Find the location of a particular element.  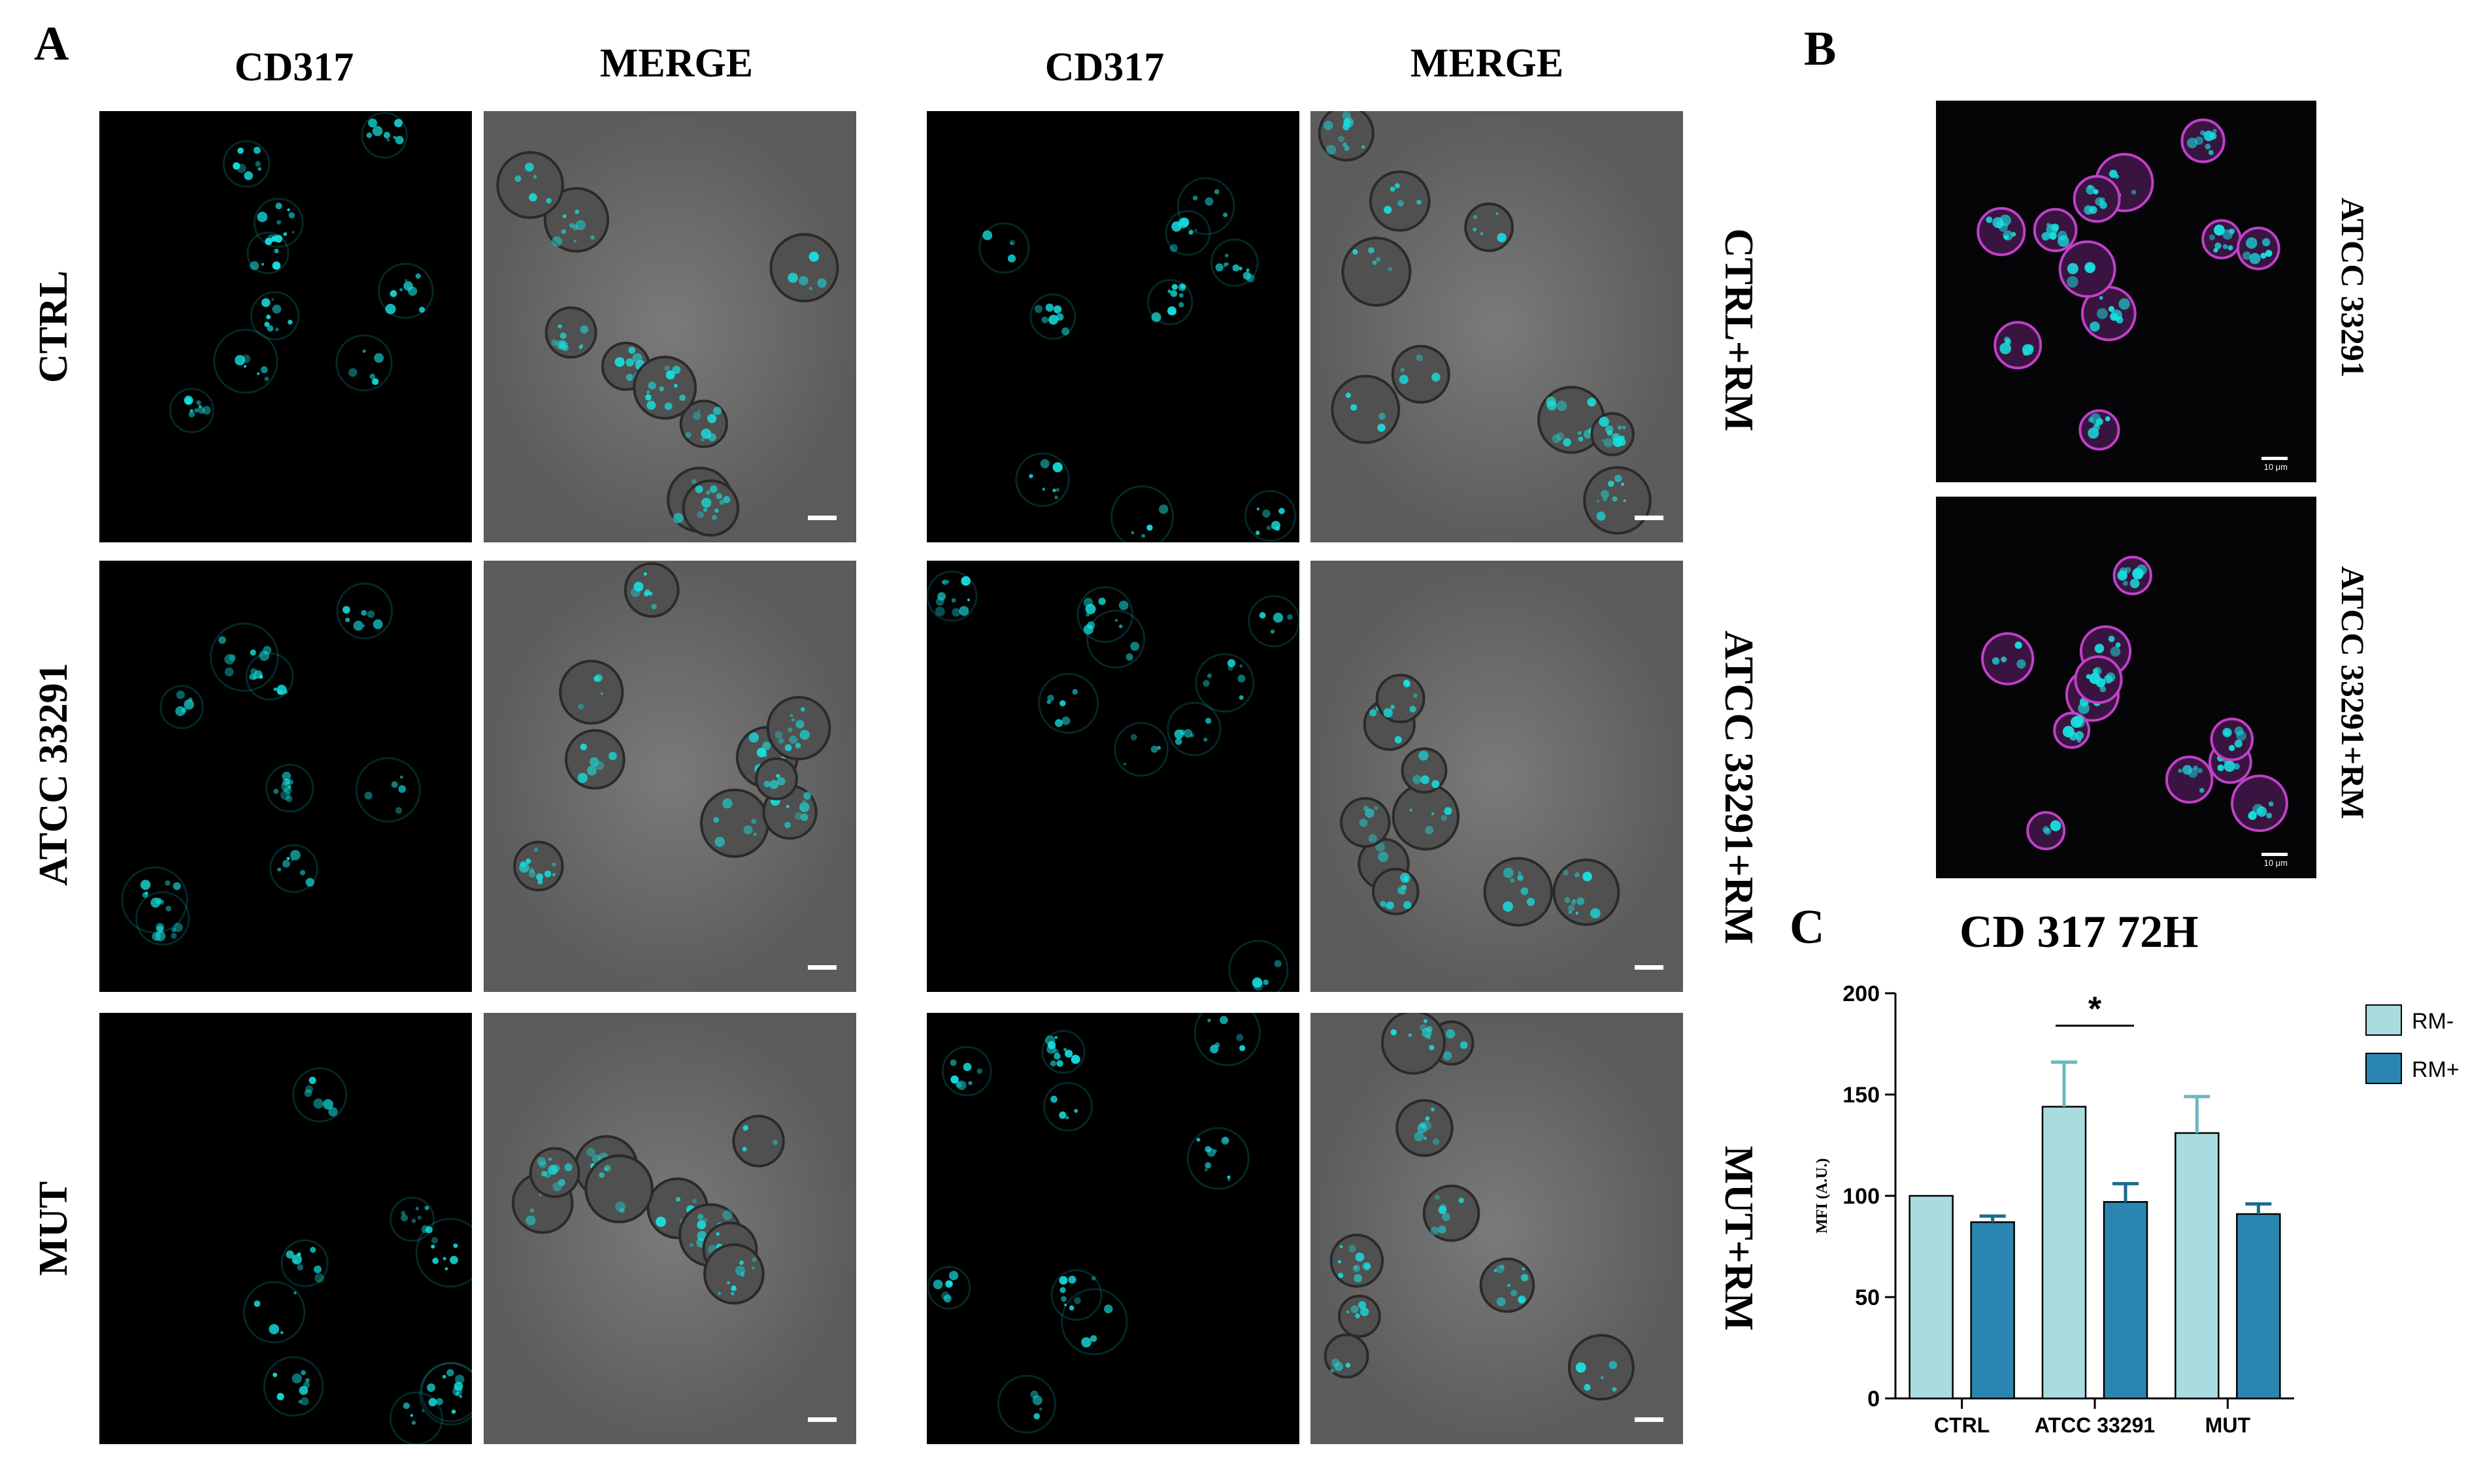

row-label-mut: MUT is located at coordinates (53, 1228).